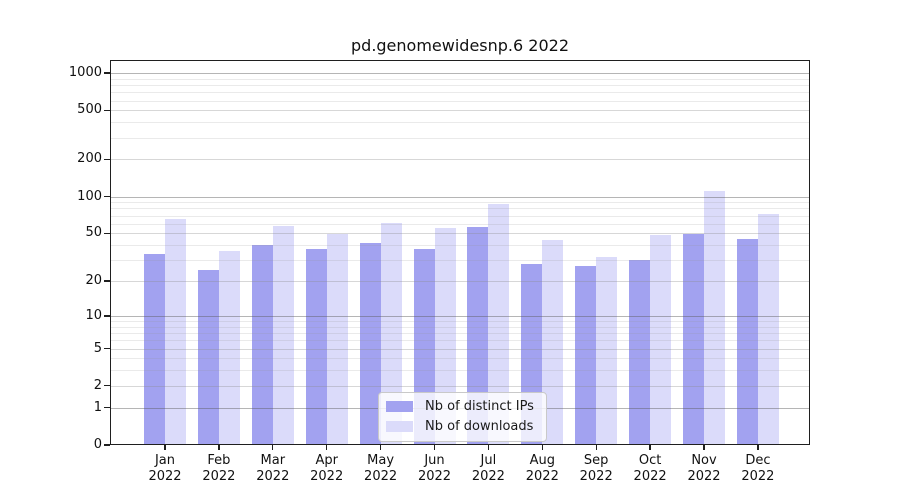 The image size is (900, 500). I want to click on y-tick-label: 50, so click(93, 233).